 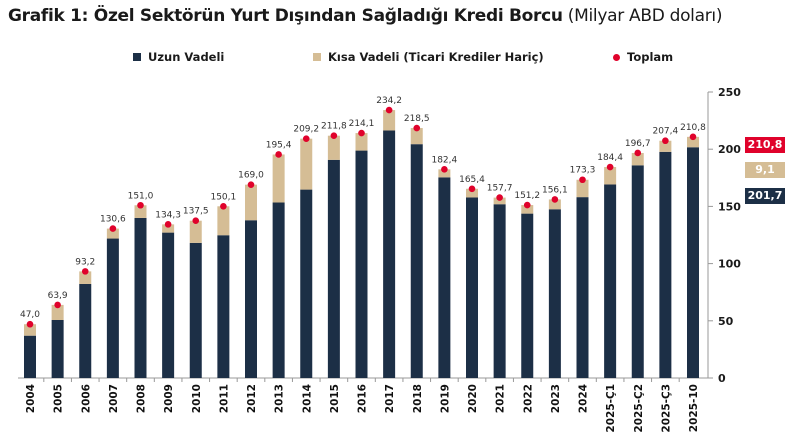 I want to click on total-label: 209,2, so click(x=306, y=130).